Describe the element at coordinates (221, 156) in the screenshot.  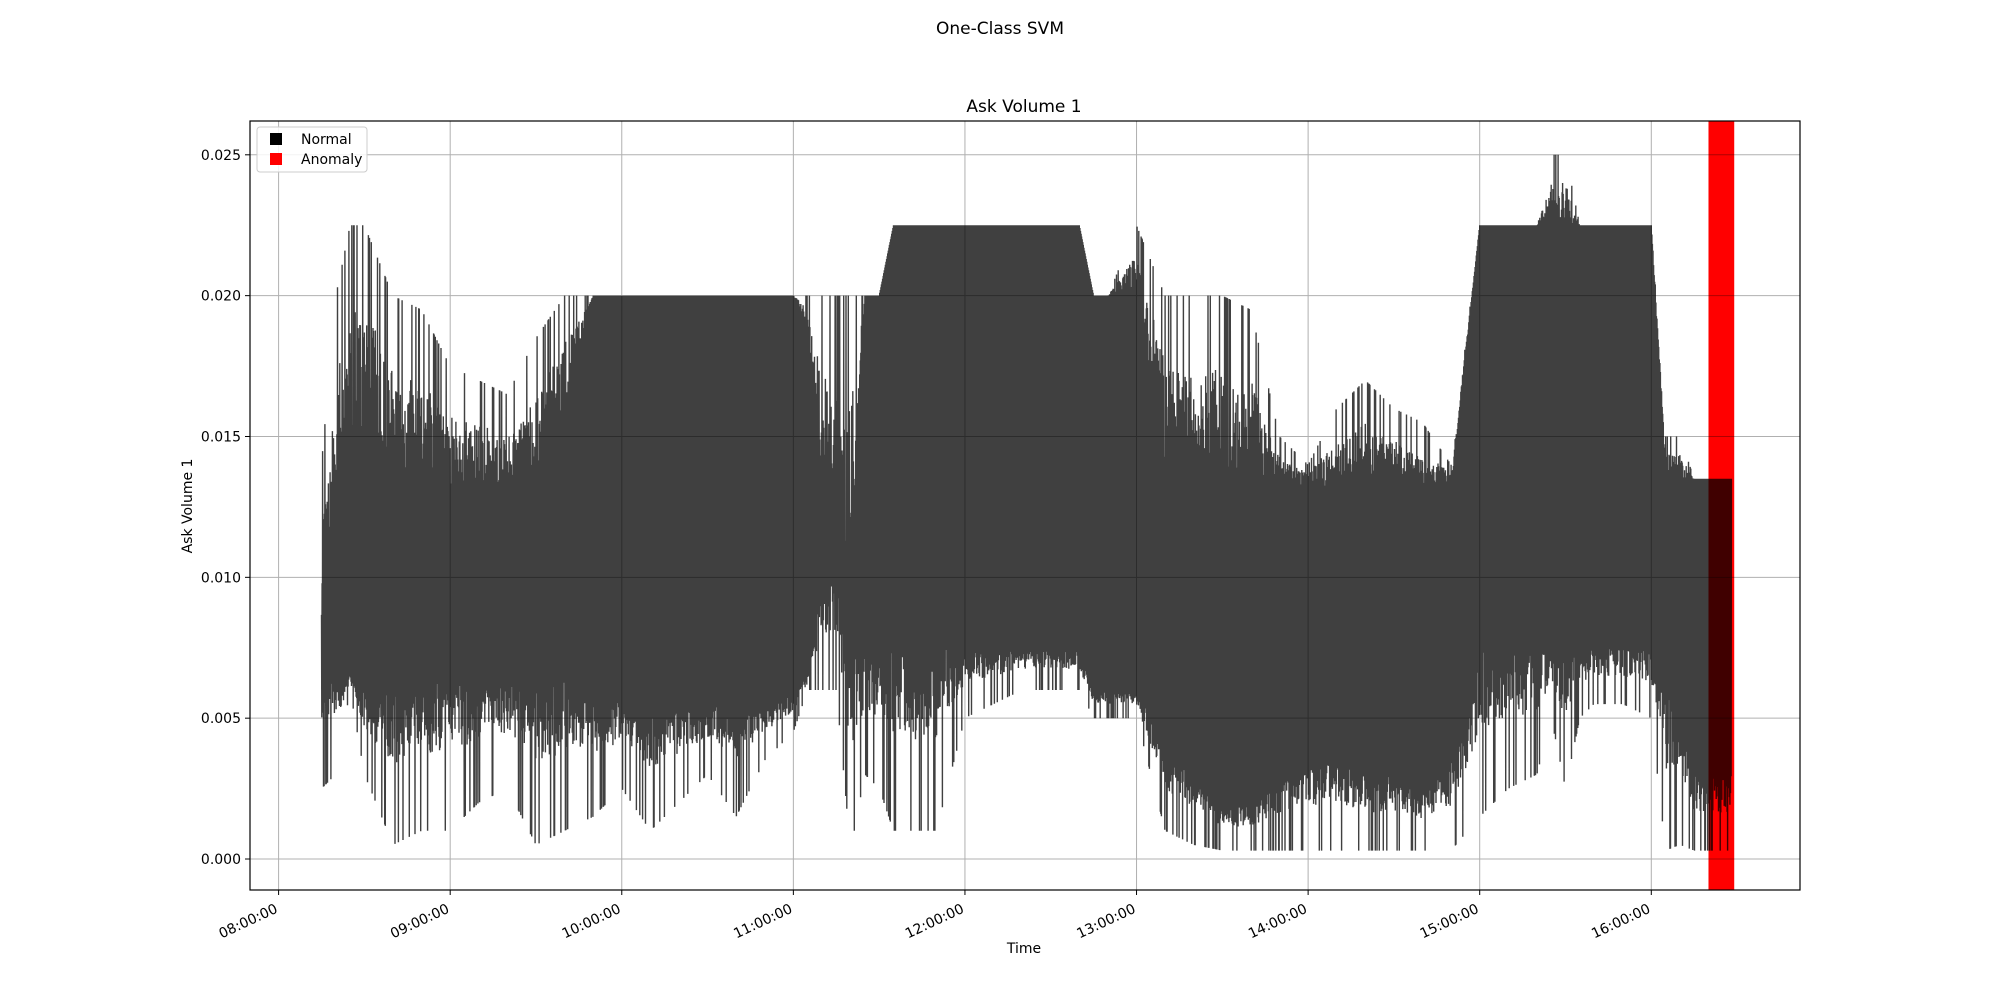
I see `y-tick-label: 0.025` at that location.